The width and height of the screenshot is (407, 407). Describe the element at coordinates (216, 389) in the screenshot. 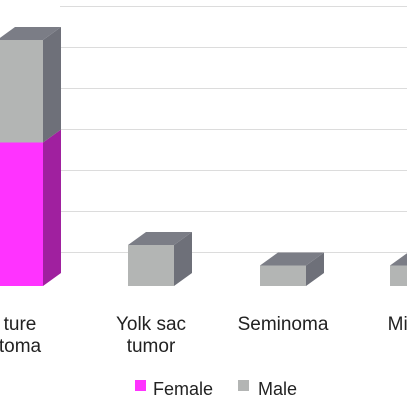

I see `legend: Female Male` at that location.